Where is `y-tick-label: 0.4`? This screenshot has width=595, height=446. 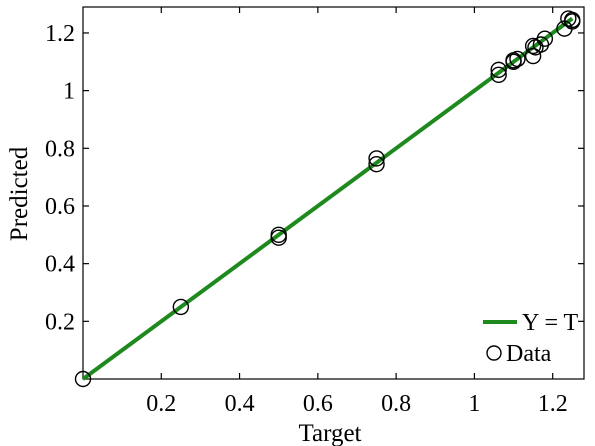
y-tick-label: 0.4 is located at coordinates (60, 265).